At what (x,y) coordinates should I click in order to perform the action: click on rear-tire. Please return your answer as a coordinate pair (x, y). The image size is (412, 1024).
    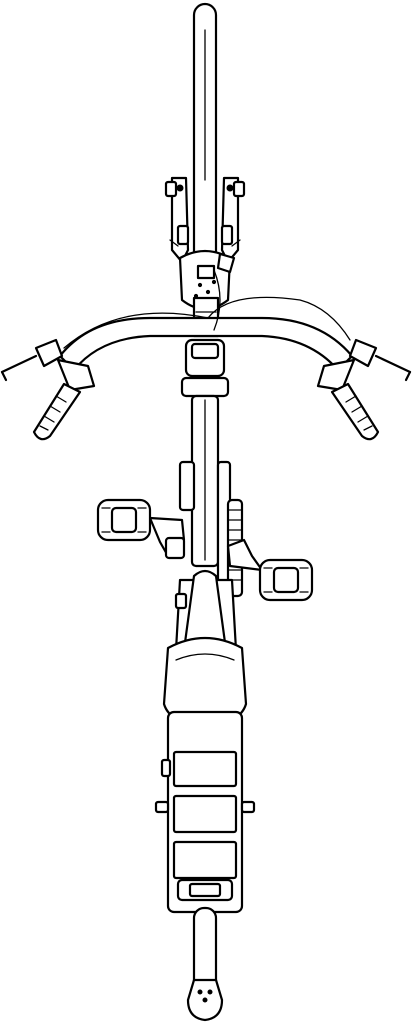
    Looking at the image, I should click on (205, 964).